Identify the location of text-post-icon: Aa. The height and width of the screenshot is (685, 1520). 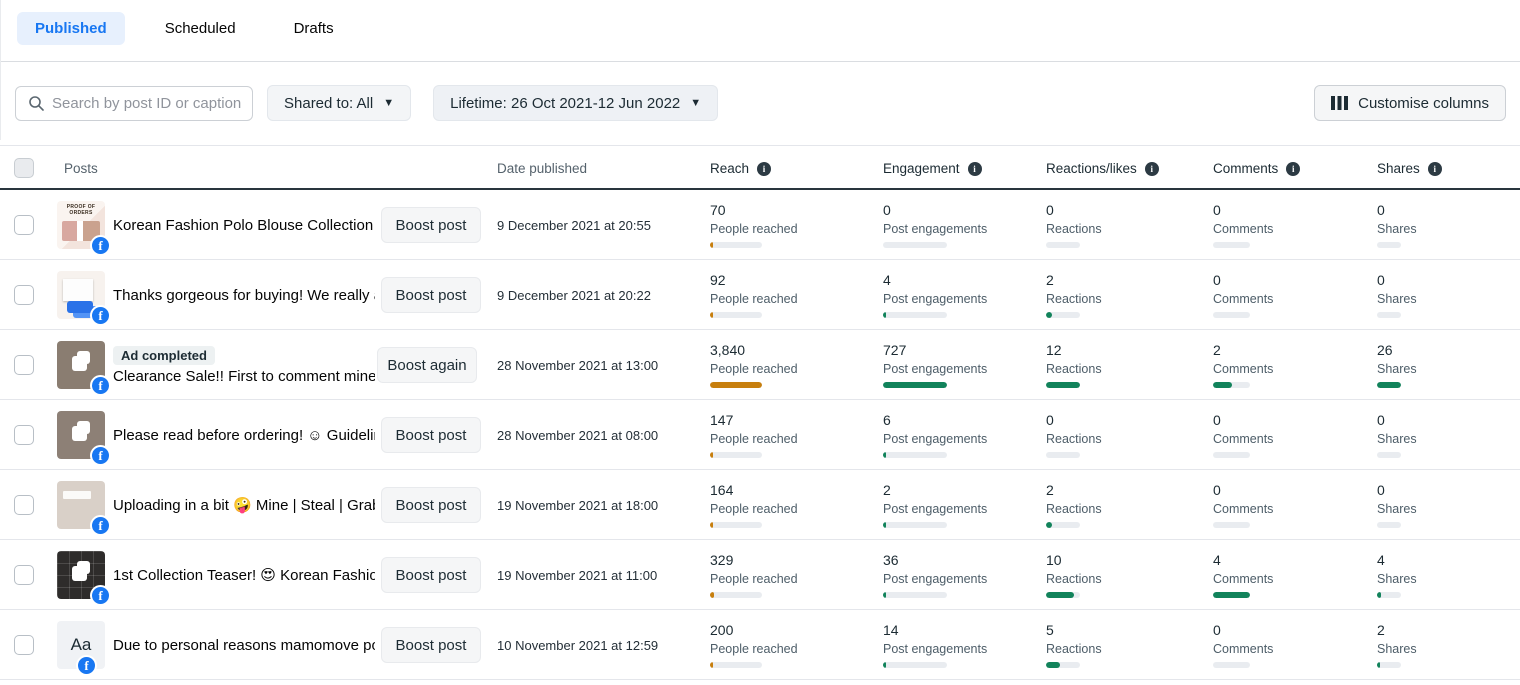
(81, 644).